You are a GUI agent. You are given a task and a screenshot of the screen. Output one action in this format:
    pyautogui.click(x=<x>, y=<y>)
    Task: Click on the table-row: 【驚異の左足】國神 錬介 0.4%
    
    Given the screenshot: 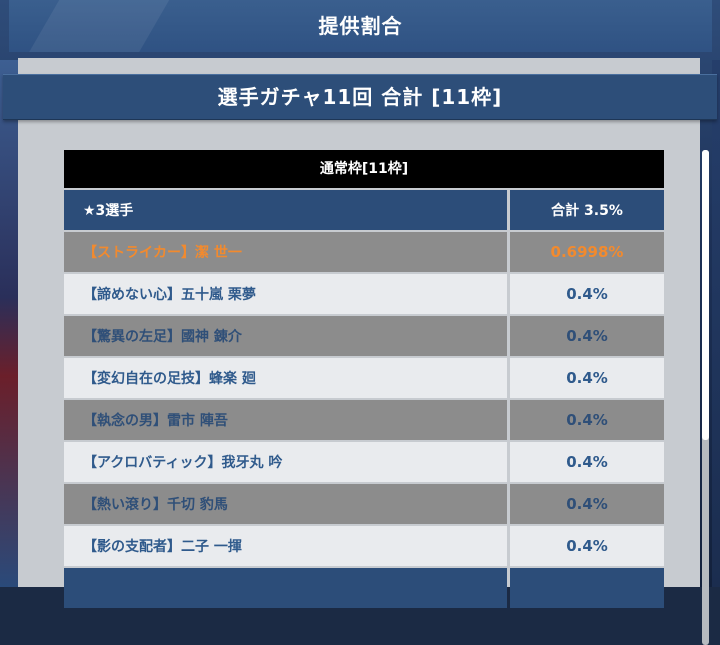 What is the action you would take?
    pyautogui.click(x=364, y=336)
    